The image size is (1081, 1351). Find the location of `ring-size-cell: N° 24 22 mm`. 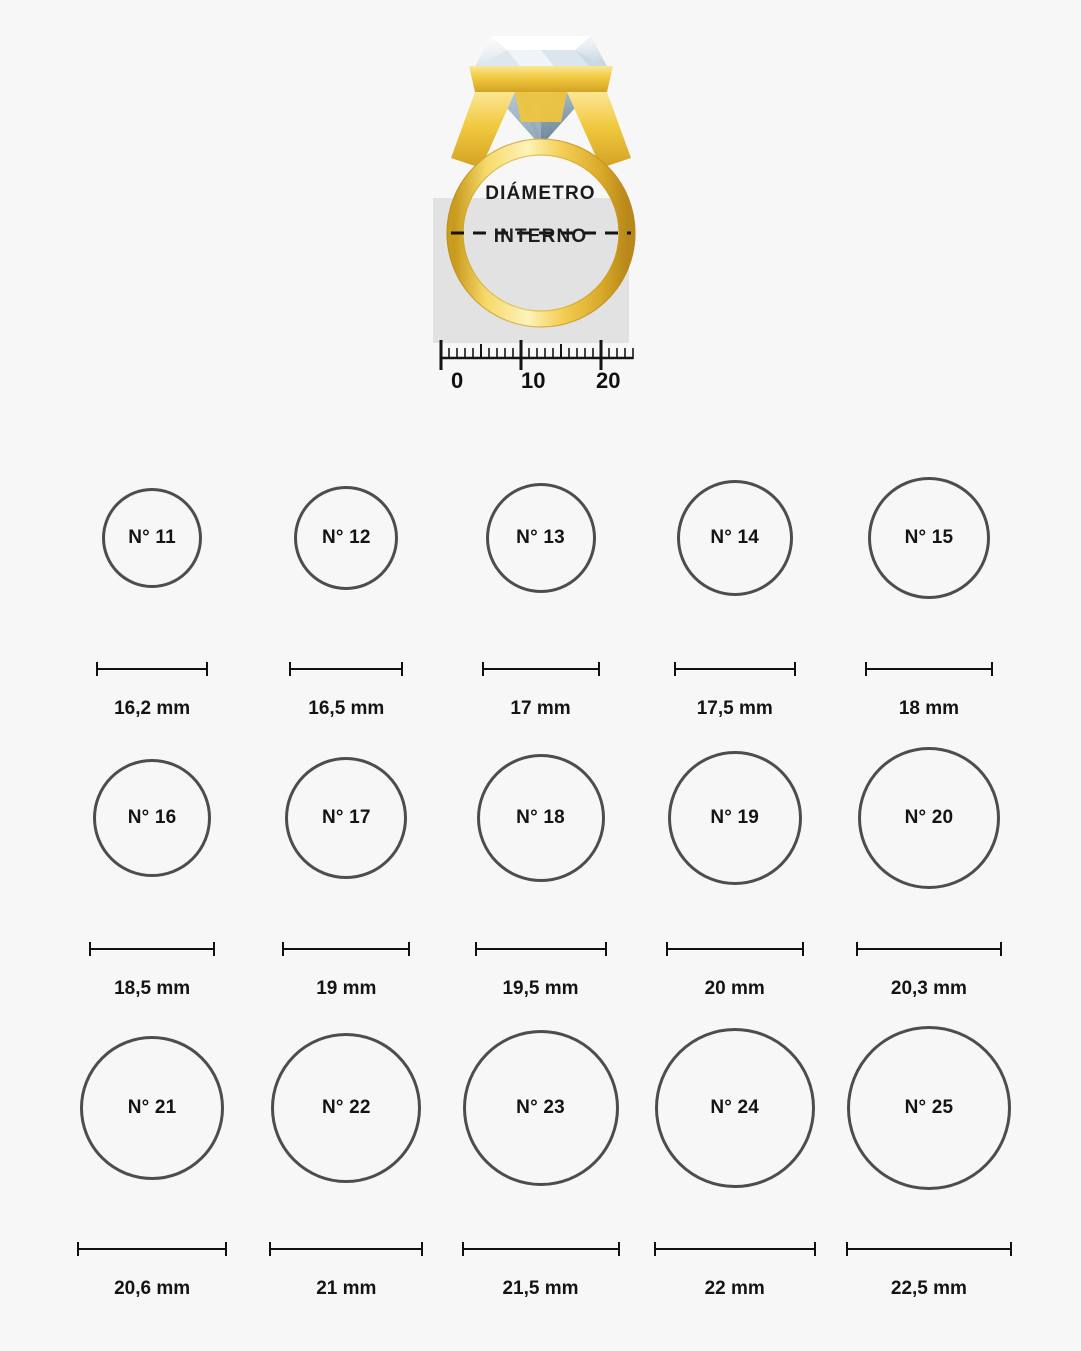

ring-size-cell: N° 24 22 mm is located at coordinates (735, 1150).